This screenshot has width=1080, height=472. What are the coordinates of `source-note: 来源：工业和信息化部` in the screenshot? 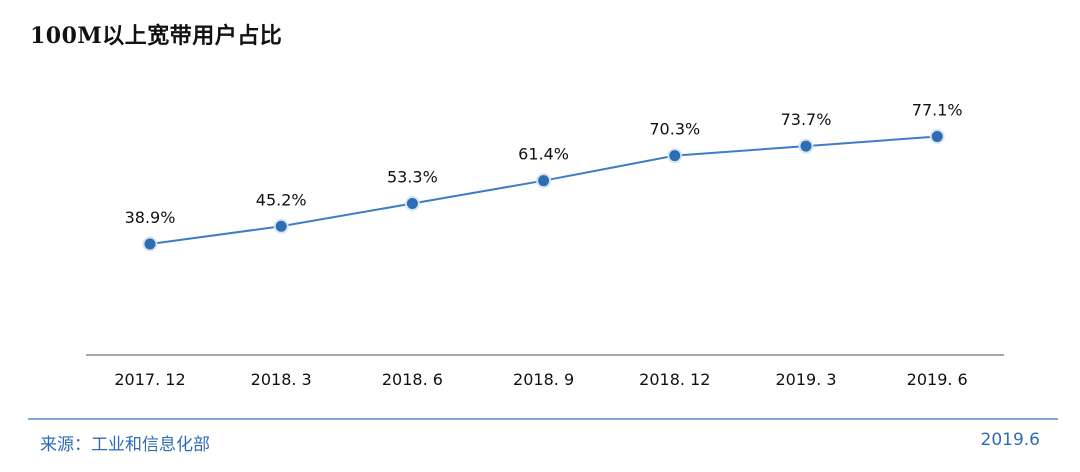 It's located at (125, 445).